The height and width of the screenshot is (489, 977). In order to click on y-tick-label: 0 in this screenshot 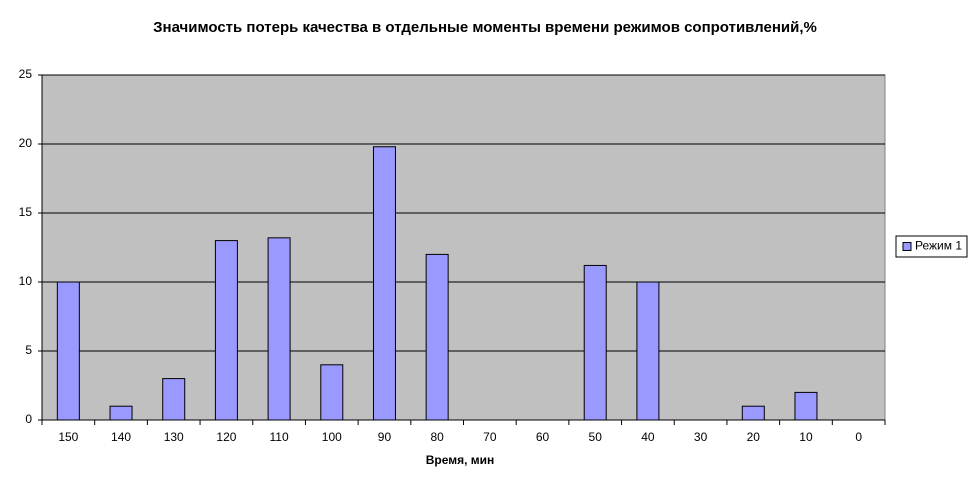, I will do `click(28, 419)`.